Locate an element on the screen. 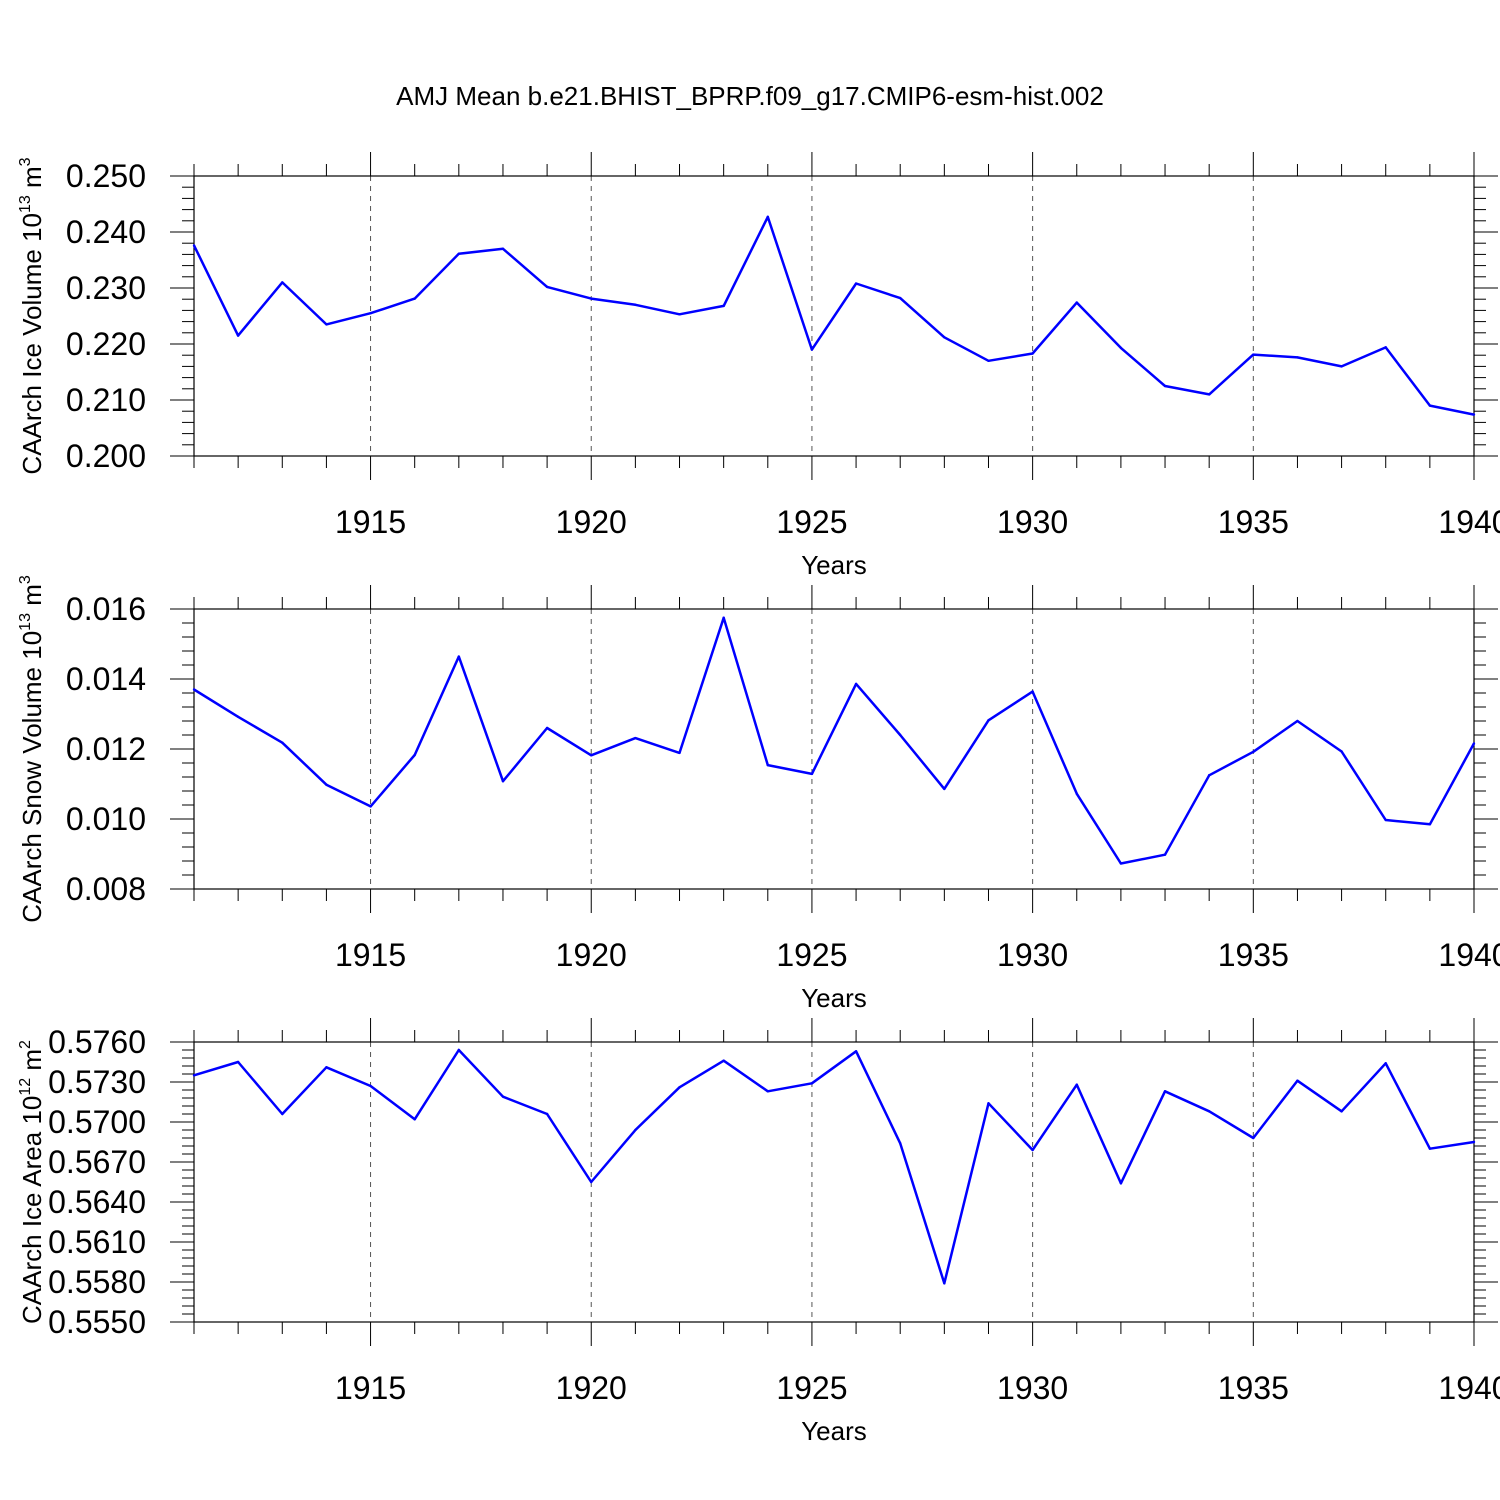 The height and width of the screenshot is (1500, 1500). y-axis-label: CAArch Snow Volume 1013 m3 is located at coordinates (32, 749).